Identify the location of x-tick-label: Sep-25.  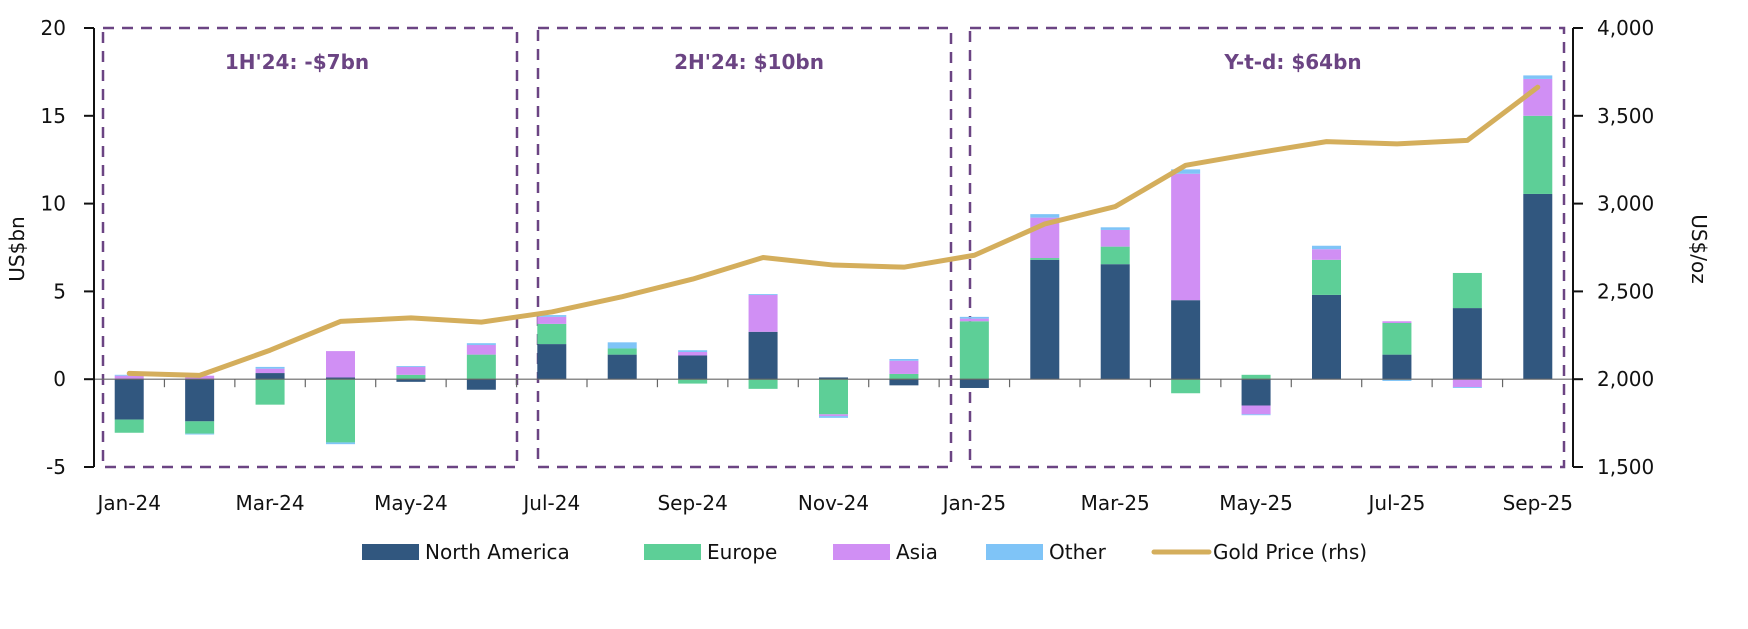
(1538, 503).